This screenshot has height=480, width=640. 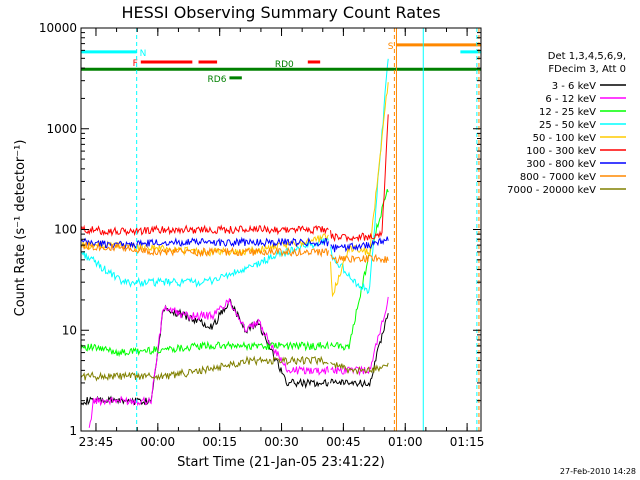 What do you see at coordinates (359, 270) in the screenshot?
I see `series-line-12-25-part2` at bounding box center [359, 270].